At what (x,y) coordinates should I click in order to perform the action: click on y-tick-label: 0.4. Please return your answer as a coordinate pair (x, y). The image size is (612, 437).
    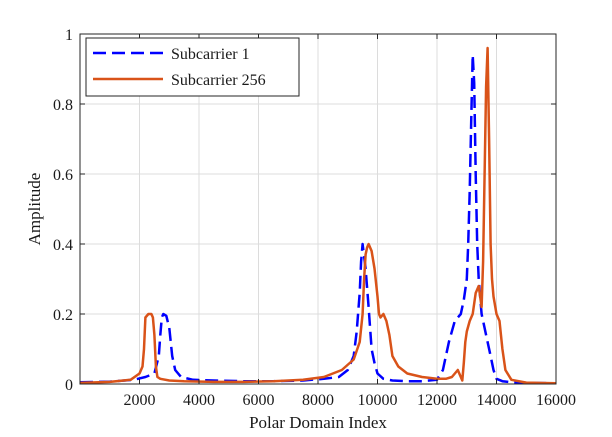
    Looking at the image, I should click on (63, 245).